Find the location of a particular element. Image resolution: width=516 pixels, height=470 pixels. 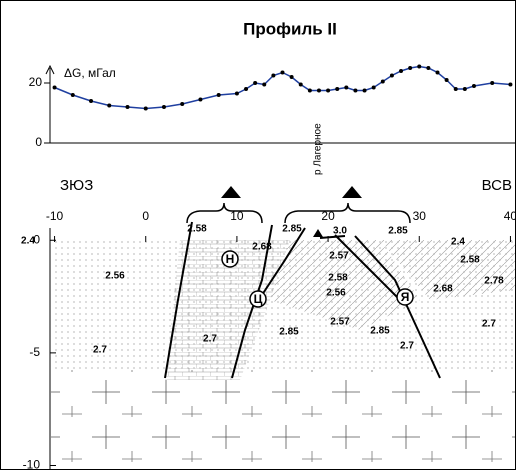

unit-label: Я is located at coordinates (405, 297).